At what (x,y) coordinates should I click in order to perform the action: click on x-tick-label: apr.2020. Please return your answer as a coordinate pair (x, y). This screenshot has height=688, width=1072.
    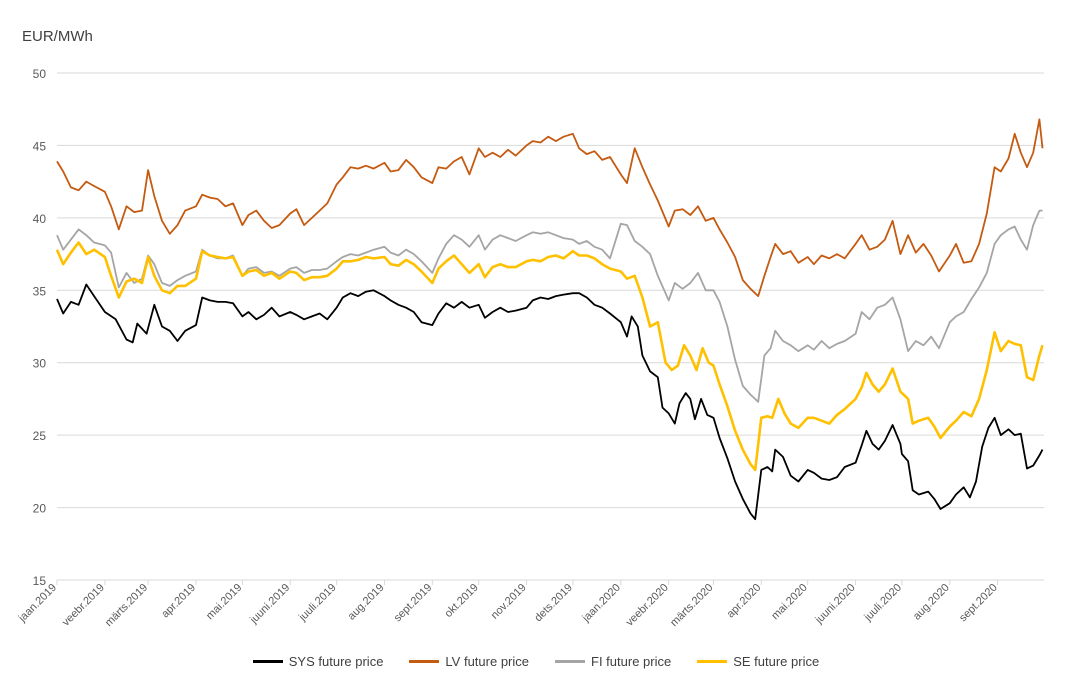
    Looking at the image, I should click on (744, 601).